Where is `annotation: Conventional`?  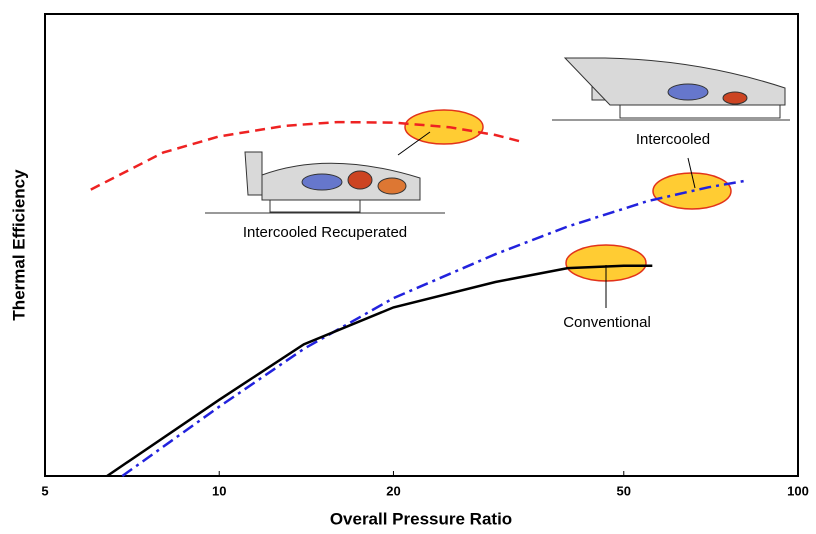 annotation: Conventional is located at coordinates (607, 322).